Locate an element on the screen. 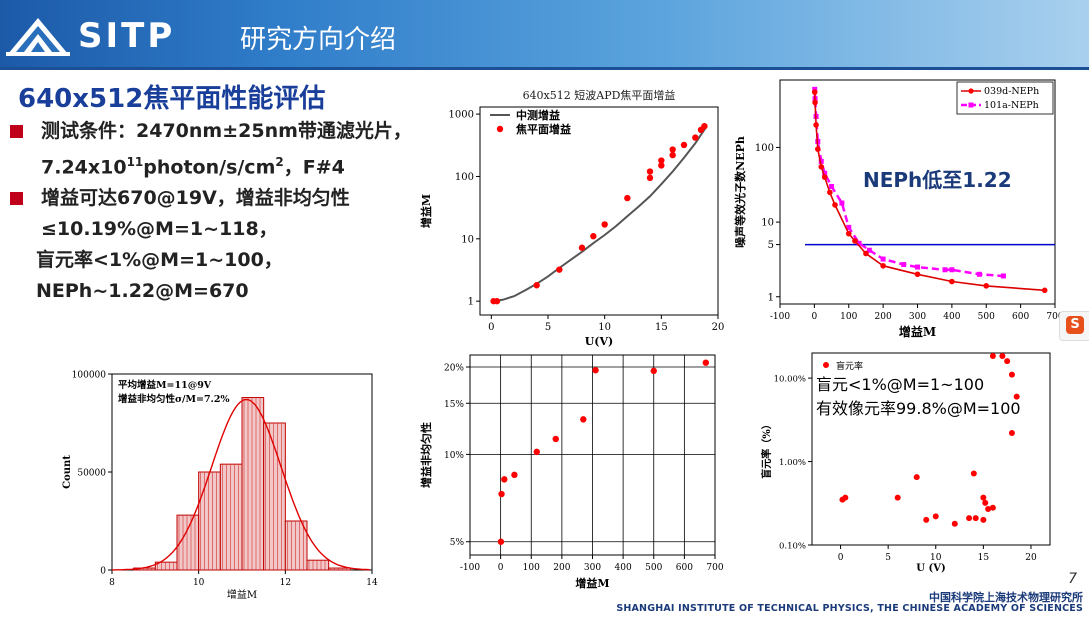 The width and height of the screenshot is (1089, 617). bullet-text: 增益可达670@19V，增益非均匀性 ≤10.19%@M=1~118， is located at coordinates (195, 214).